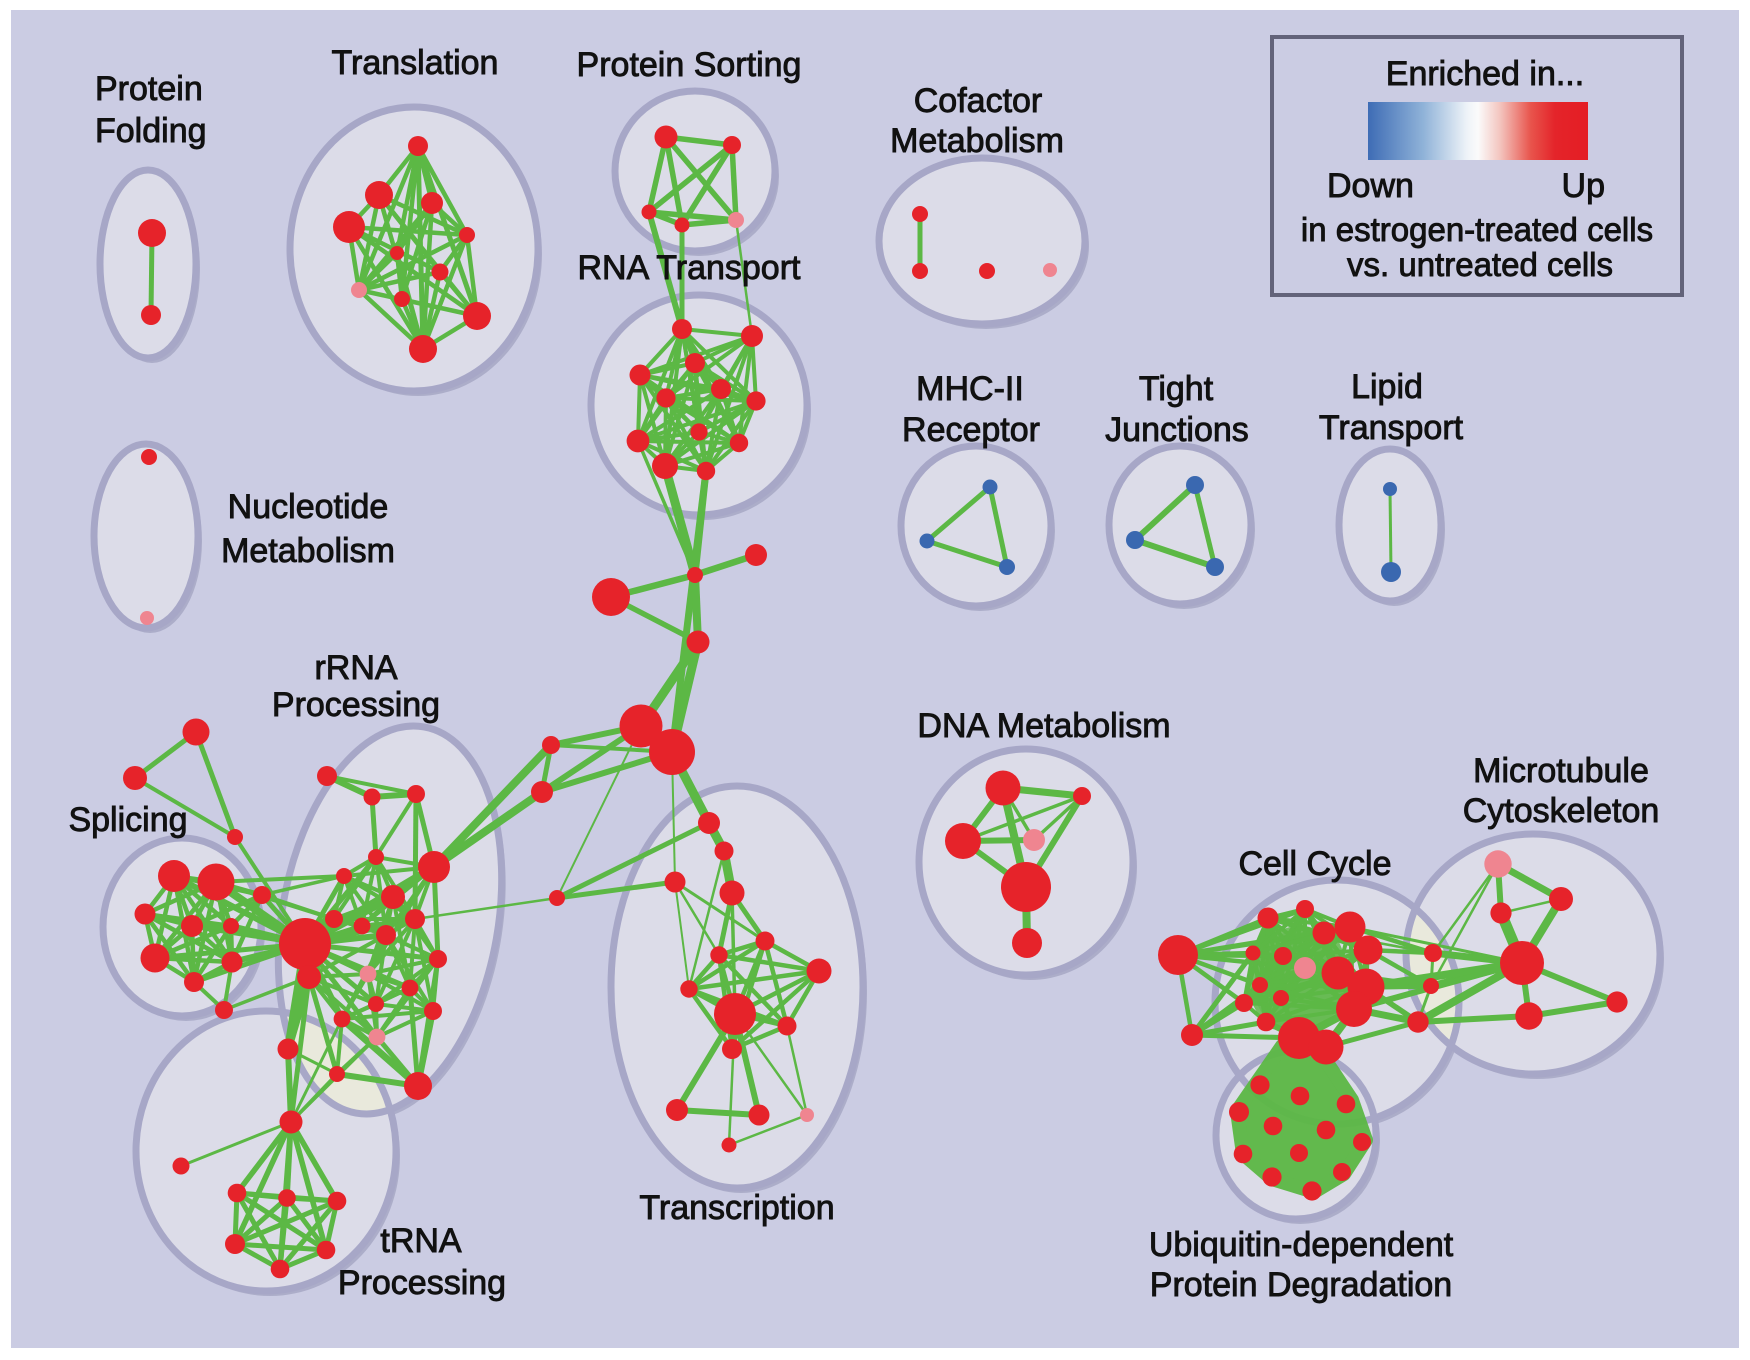  I want to click on svg-text: Ubiquitin-dependent, so click(1301, 1245).